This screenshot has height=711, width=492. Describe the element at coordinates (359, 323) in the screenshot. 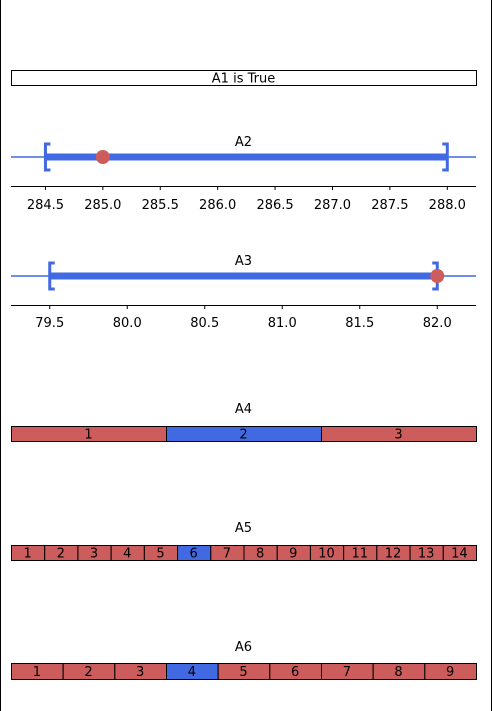

I see `row-3-tick-label-4: 81.5` at that location.